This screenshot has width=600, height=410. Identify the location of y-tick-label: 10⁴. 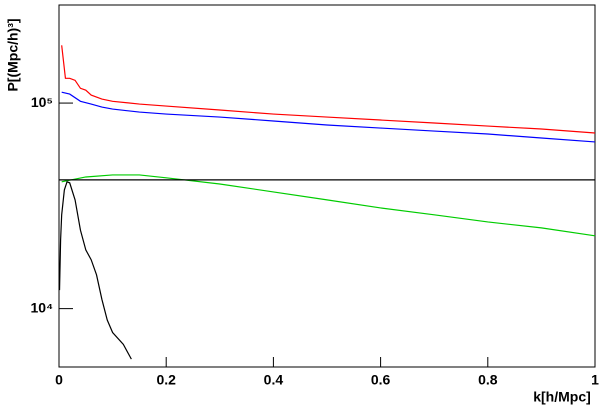
(42, 307).